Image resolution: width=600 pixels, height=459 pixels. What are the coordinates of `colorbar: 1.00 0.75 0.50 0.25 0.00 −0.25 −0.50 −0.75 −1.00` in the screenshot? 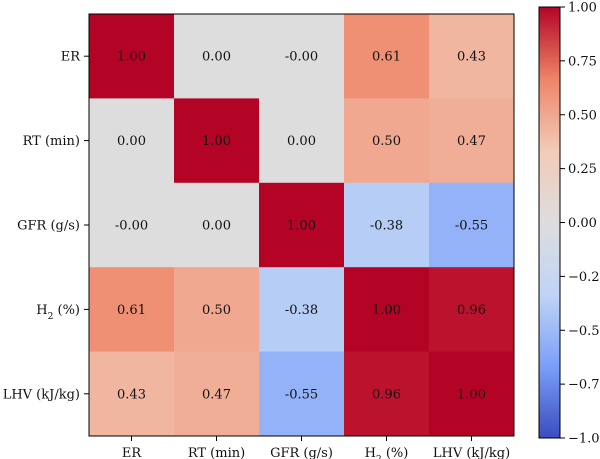 It's located at (569, 224).